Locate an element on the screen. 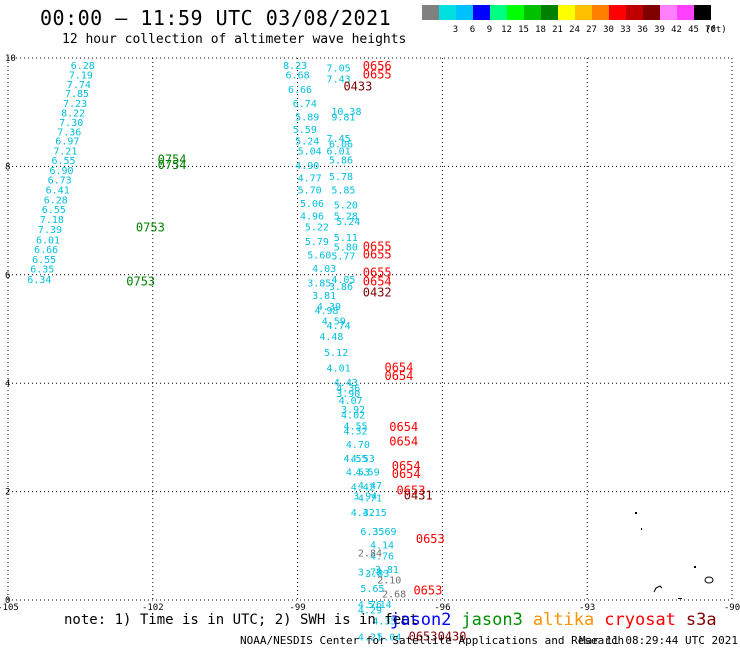  wave-height-point: 5.06 is located at coordinates (312, 204).